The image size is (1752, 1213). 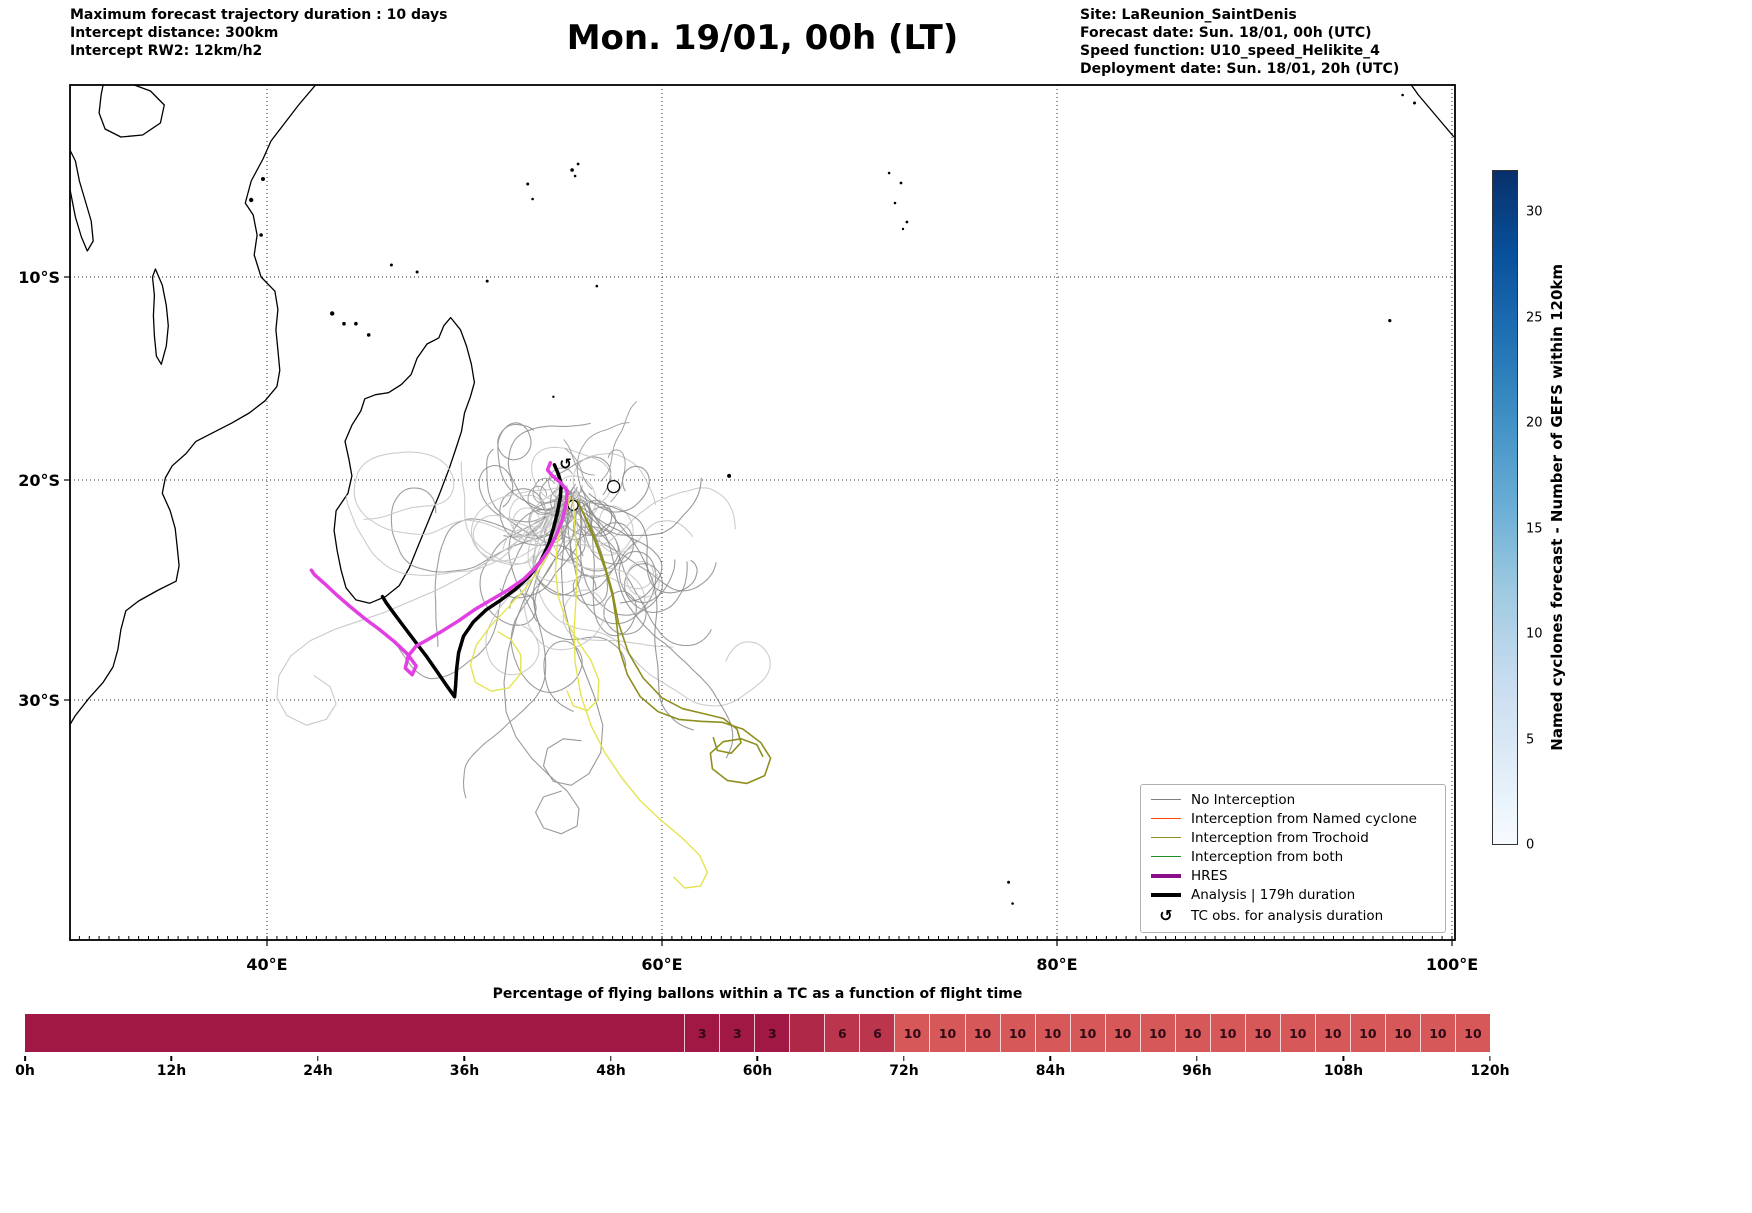 What do you see at coordinates (174, 33) in the screenshot?
I see `intercept-distance-text: Intercept distance: 300km` at bounding box center [174, 33].